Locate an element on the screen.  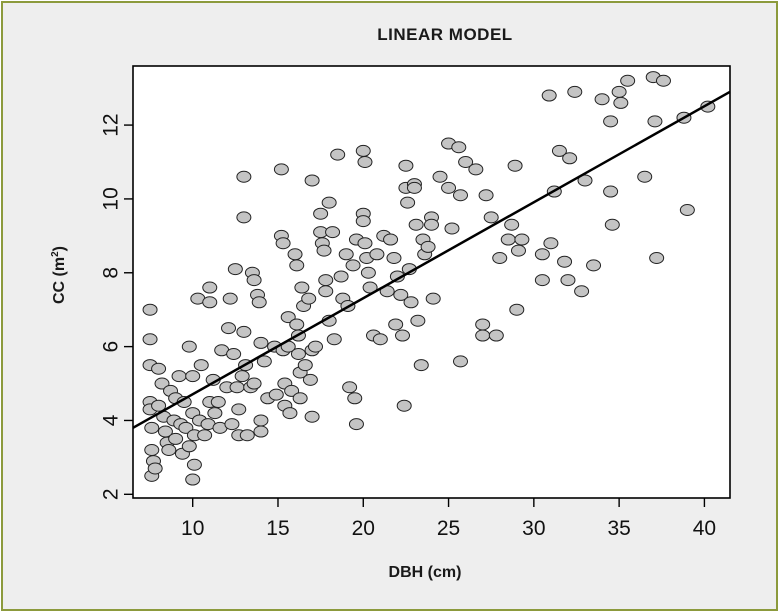
x-tick-label: 25 is located at coordinates (448, 528).